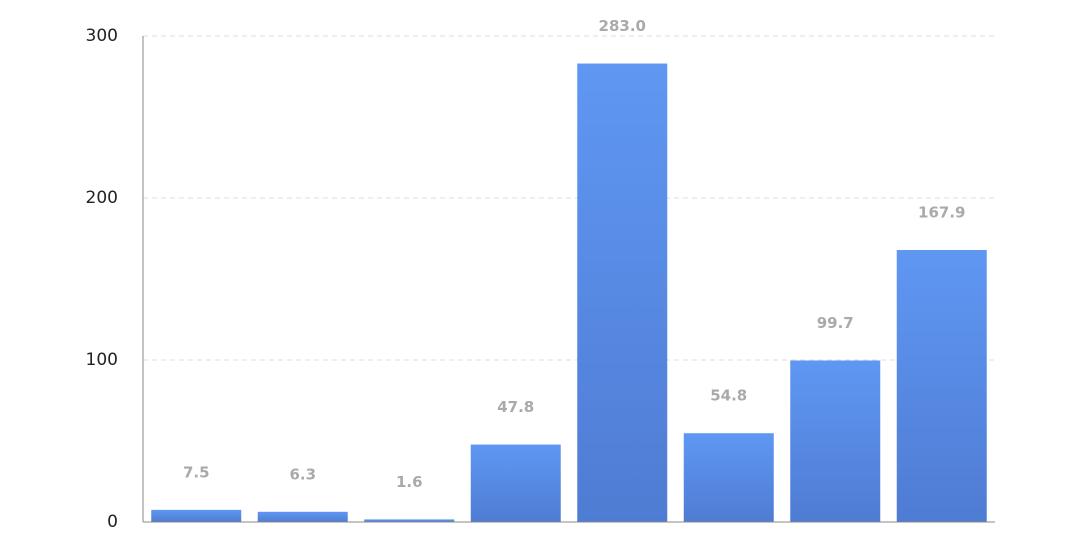  What do you see at coordinates (112, 522) in the screenshot?
I see `y-tick-label: 0` at bounding box center [112, 522].